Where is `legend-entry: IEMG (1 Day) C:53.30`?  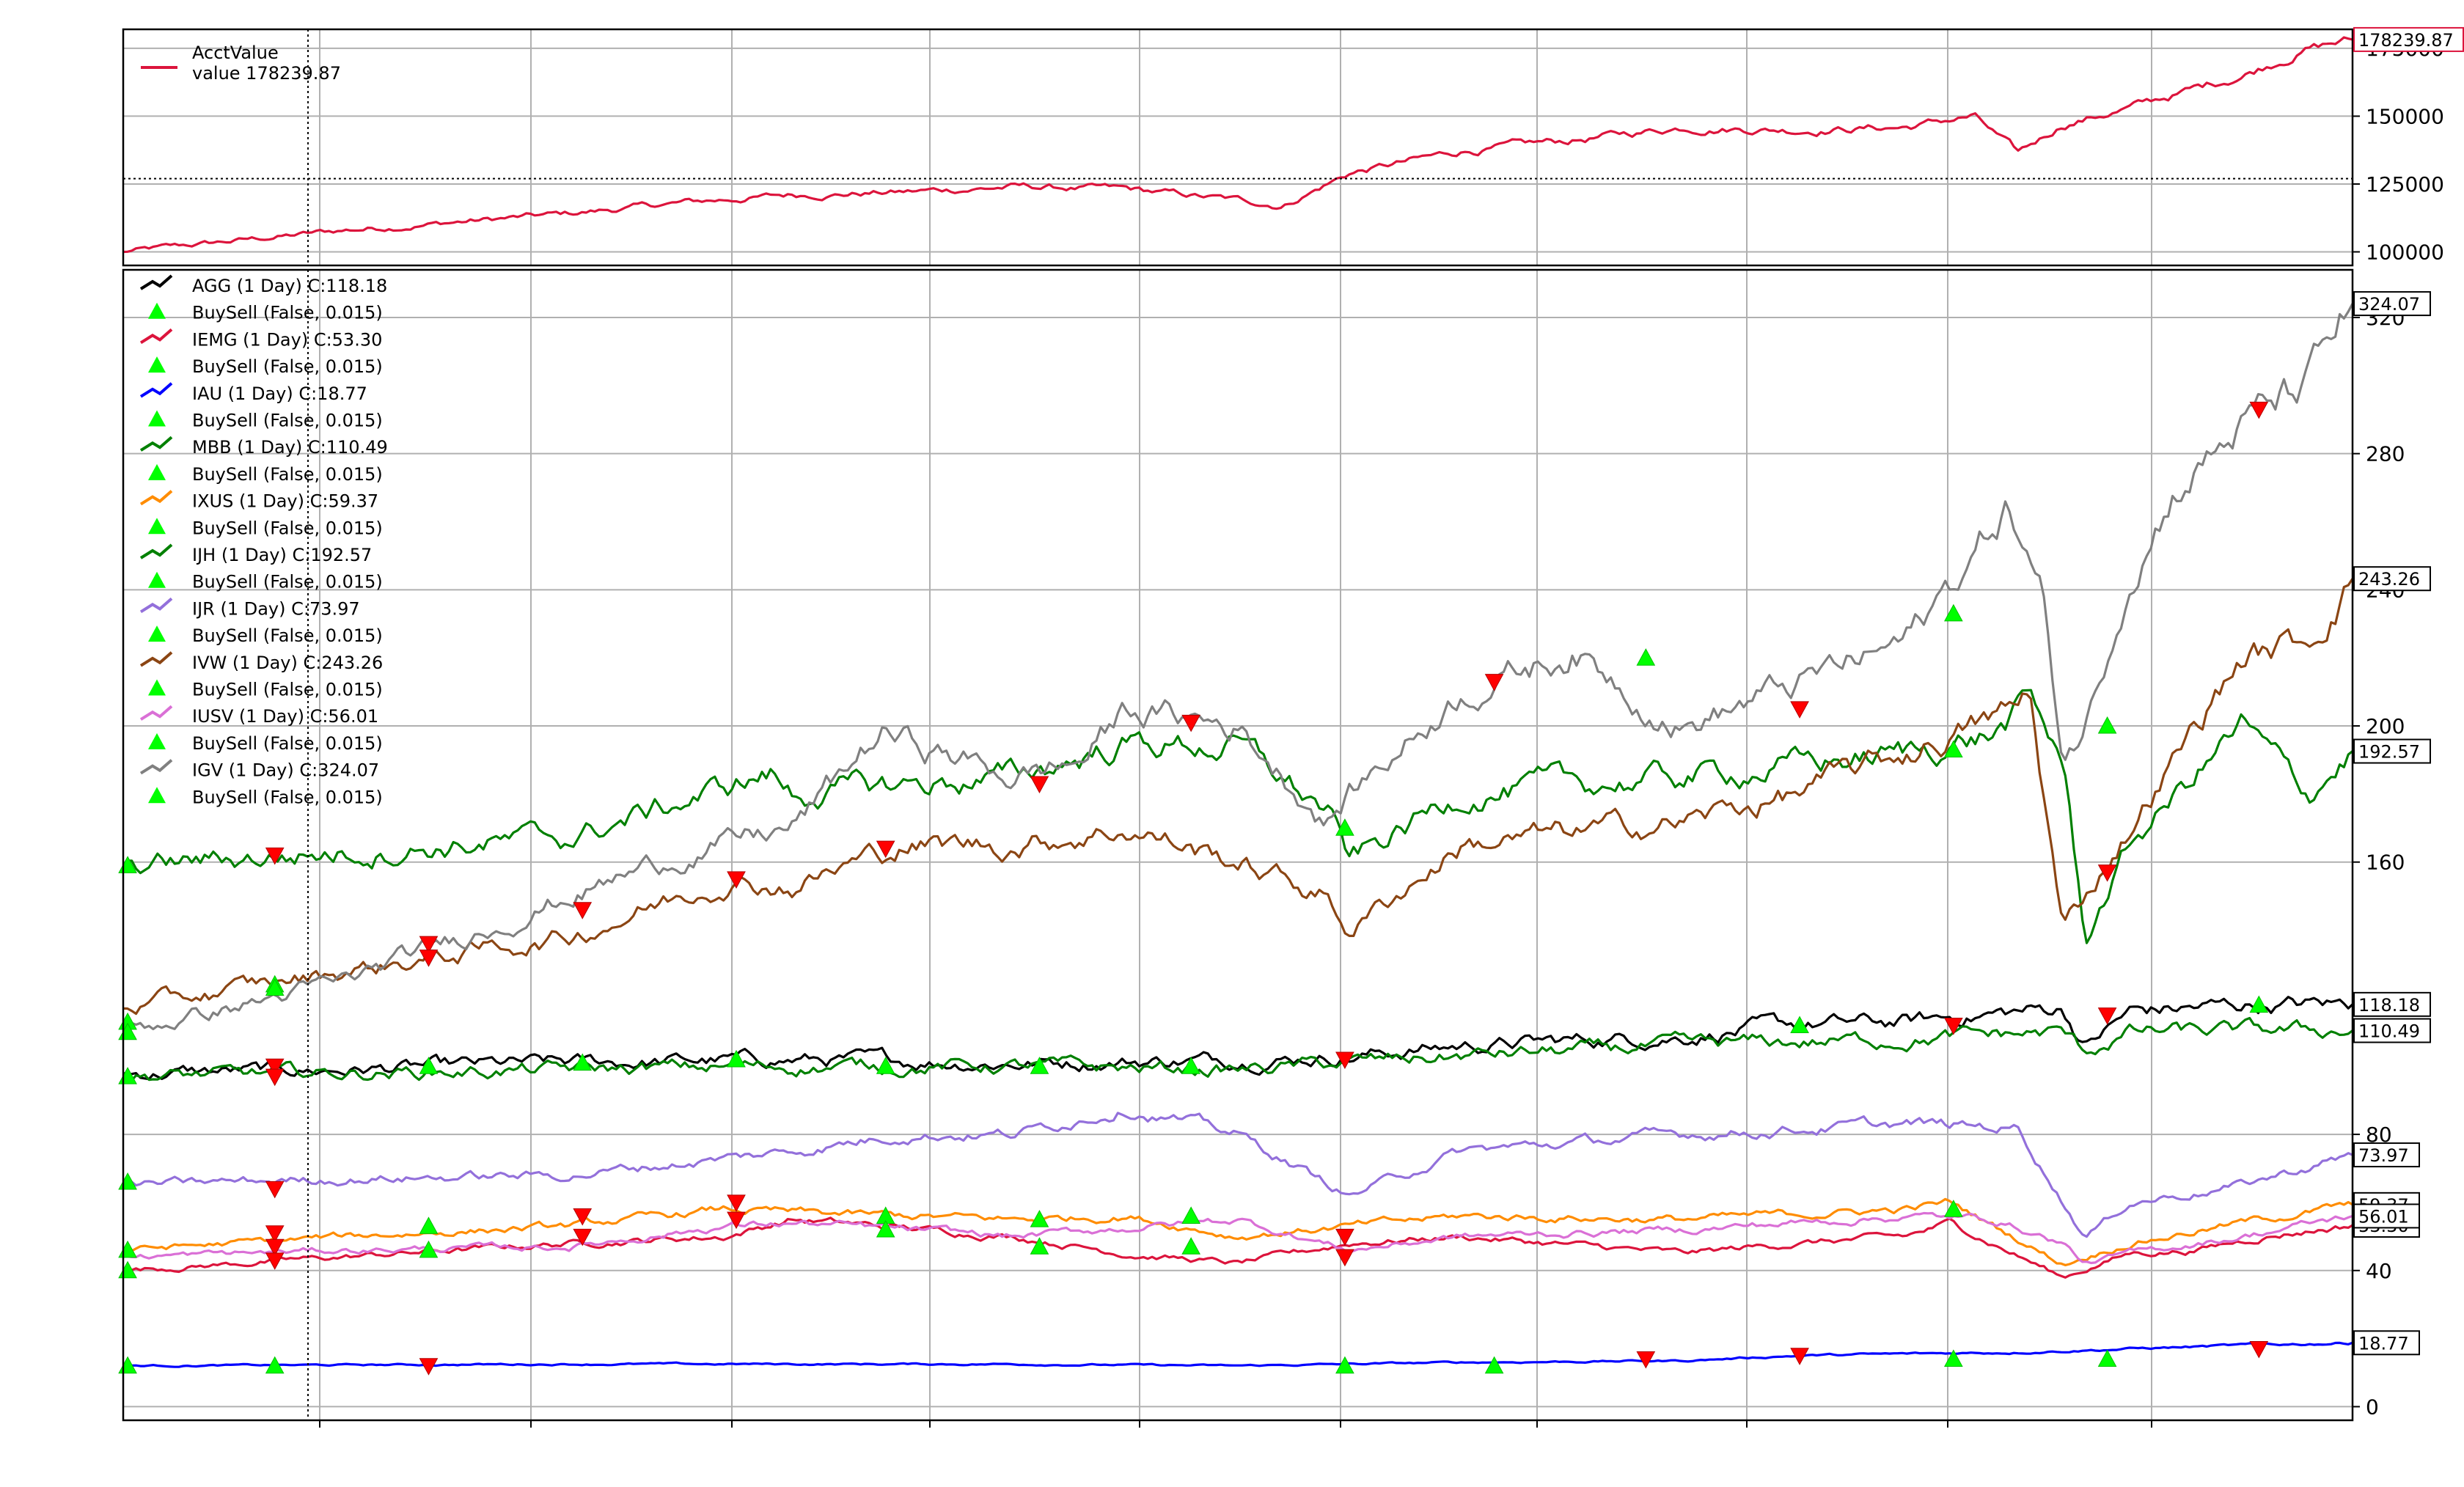
legend-entry: IEMG (1 Day) C:53.30 is located at coordinates (287, 339).